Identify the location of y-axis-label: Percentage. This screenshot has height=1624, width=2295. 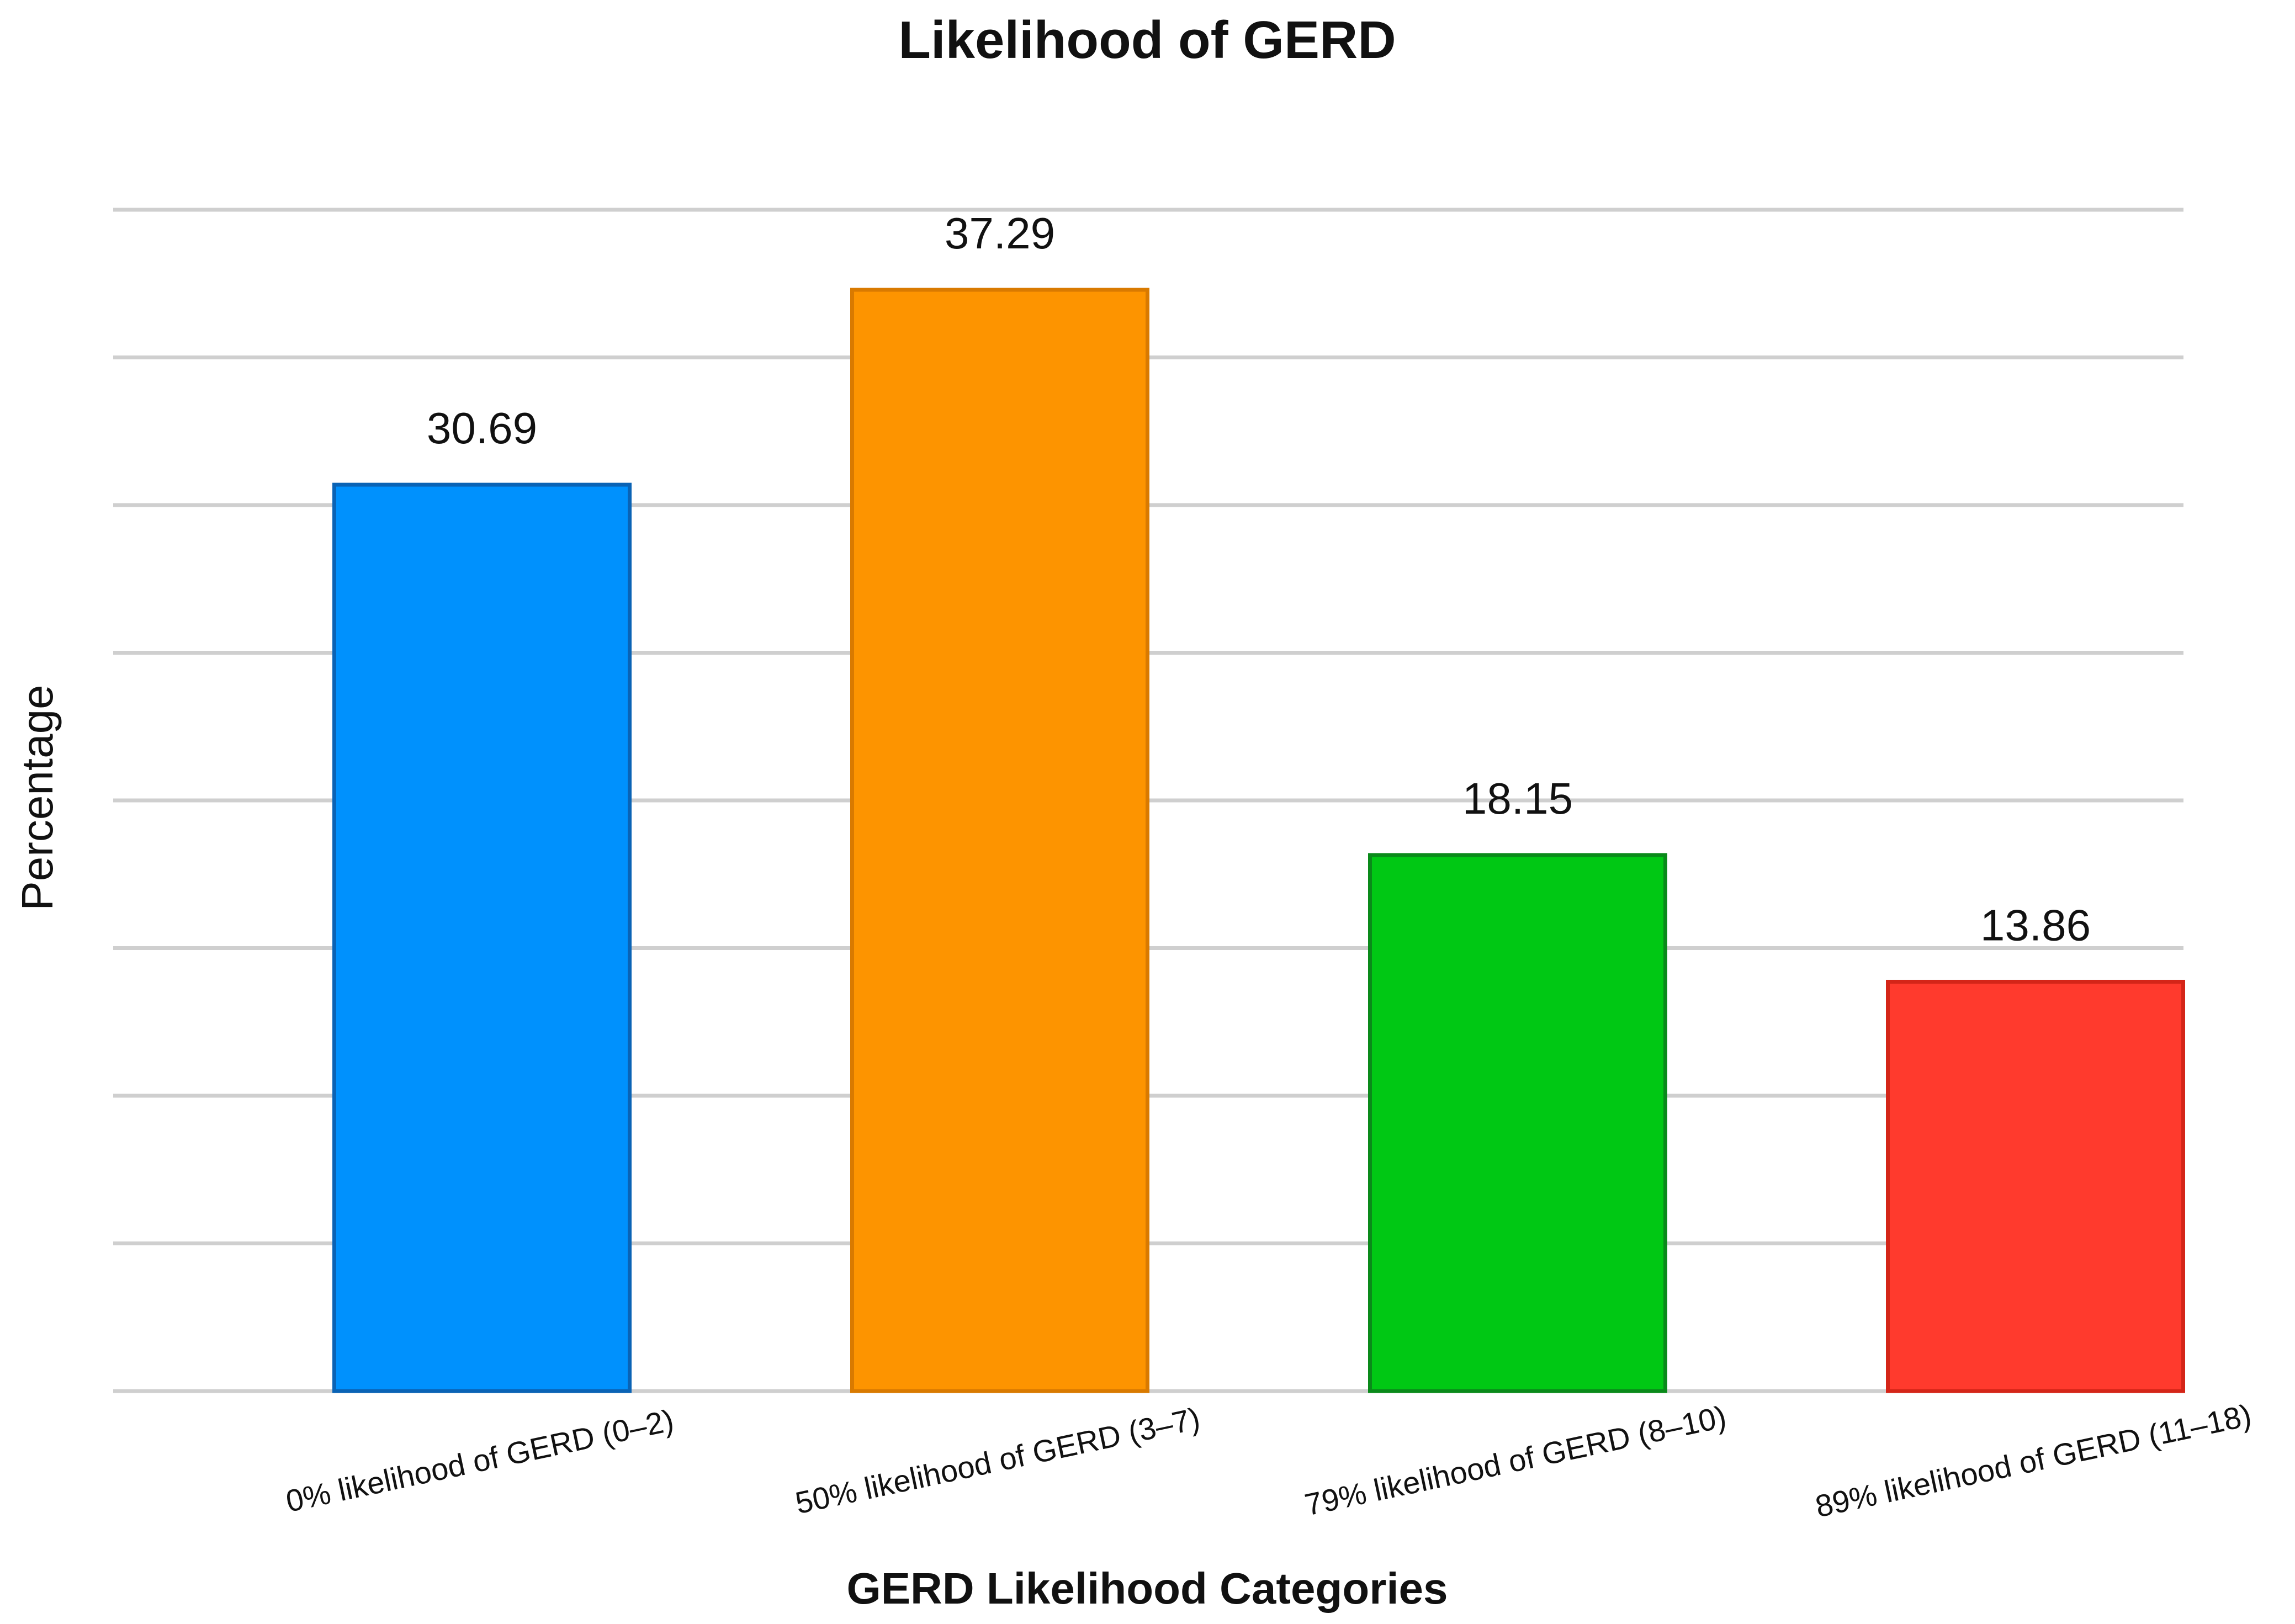
(37, 797).